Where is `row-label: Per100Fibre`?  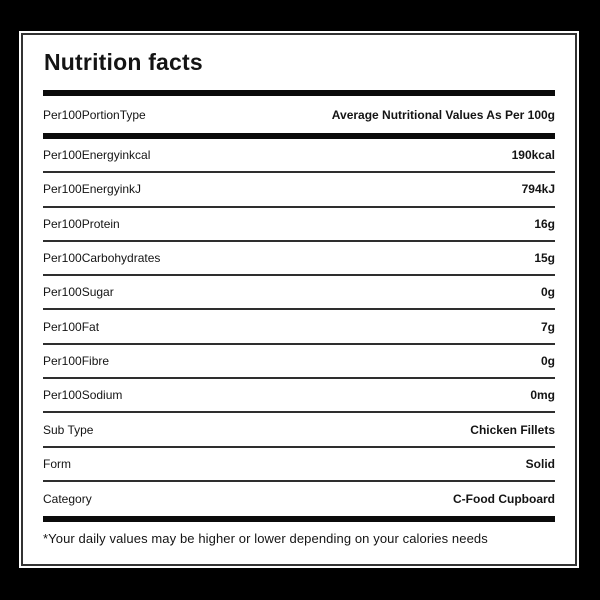
row-label: Per100Fibre is located at coordinates (76, 360).